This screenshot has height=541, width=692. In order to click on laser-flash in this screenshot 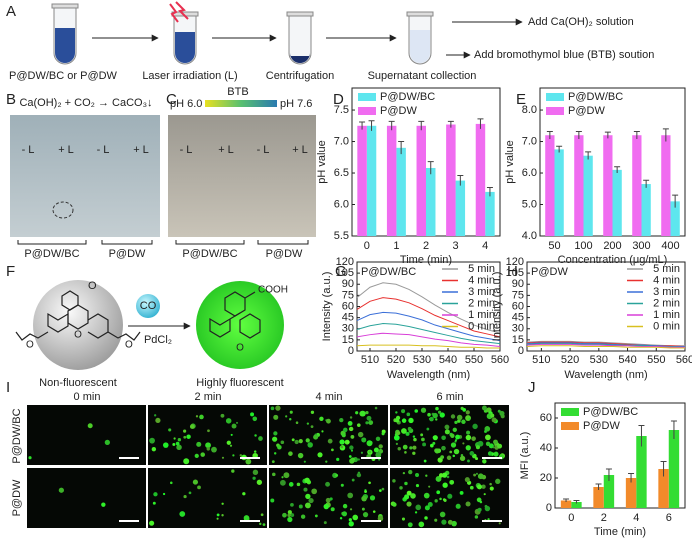, I will do `click(174, 13)`.